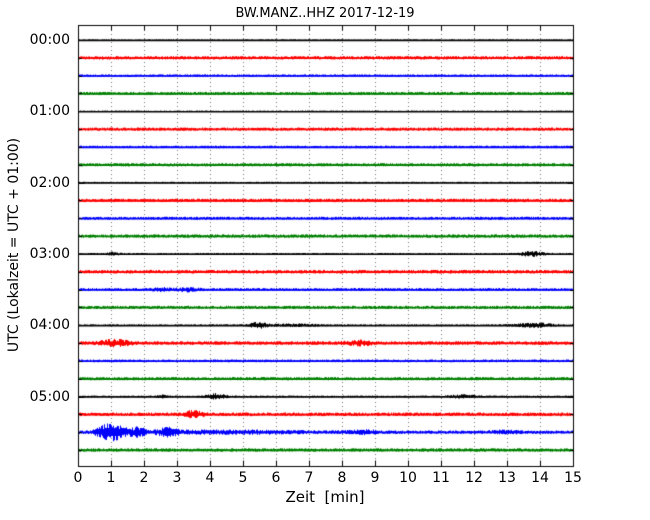 The width and height of the screenshot is (650, 520). I want to click on x-tick-label-7: 7, so click(309, 478).